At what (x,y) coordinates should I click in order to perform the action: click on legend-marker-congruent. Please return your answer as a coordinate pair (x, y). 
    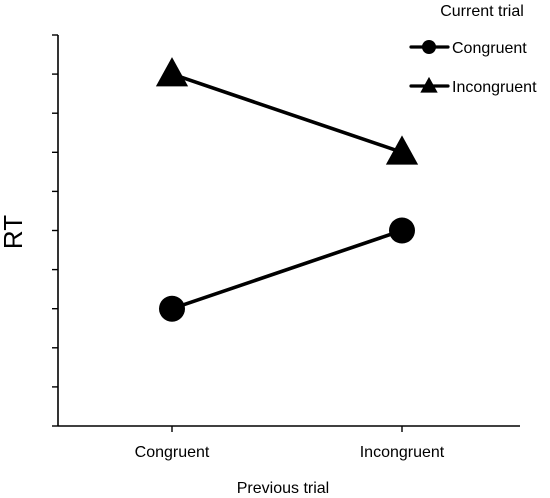
    Looking at the image, I should click on (429, 47).